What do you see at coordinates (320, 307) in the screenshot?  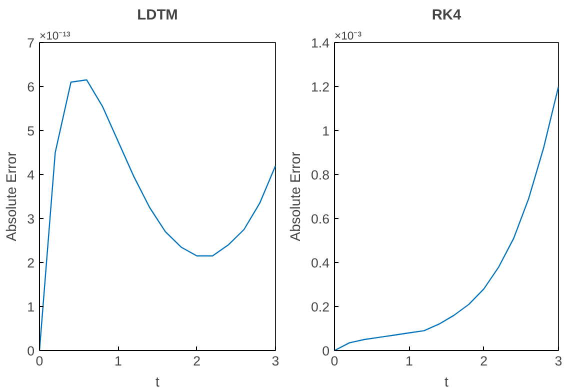 I see `y-tick-label: 0.2` at bounding box center [320, 307].